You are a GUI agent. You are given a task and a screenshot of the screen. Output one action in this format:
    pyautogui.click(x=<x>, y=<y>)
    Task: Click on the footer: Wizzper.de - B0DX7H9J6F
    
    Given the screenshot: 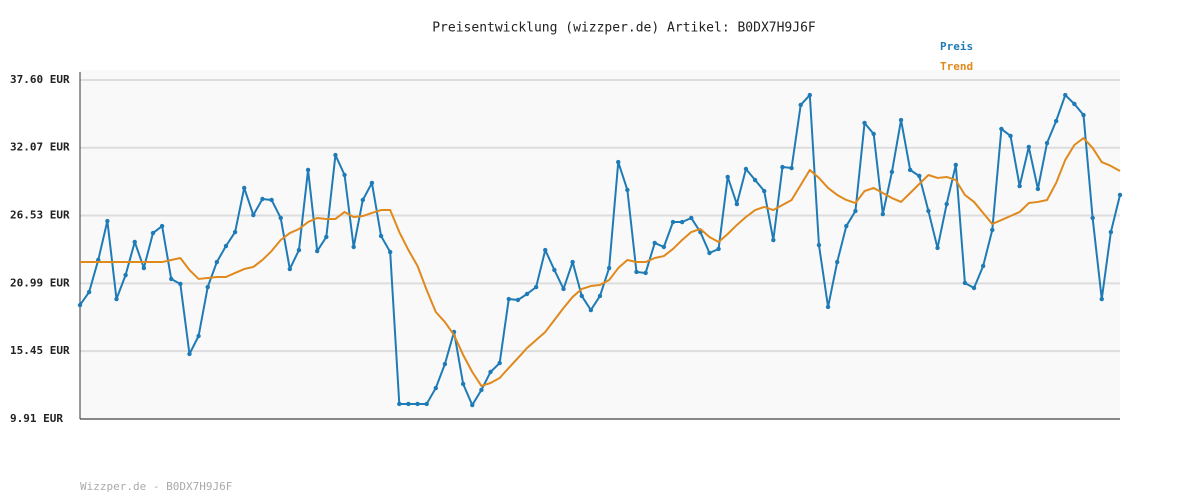 What is the action you would take?
    pyautogui.click(x=156, y=486)
    